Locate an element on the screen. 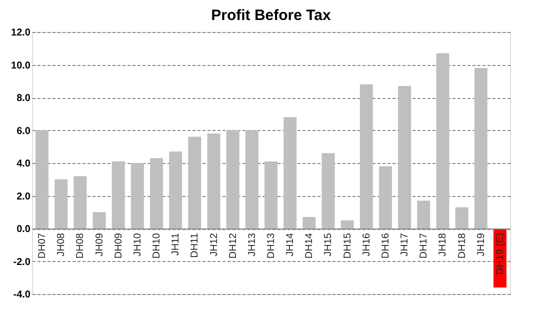 This screenshot has width=549, height=325. x-tick-label: JH09 is located at coordinates (100, 244).